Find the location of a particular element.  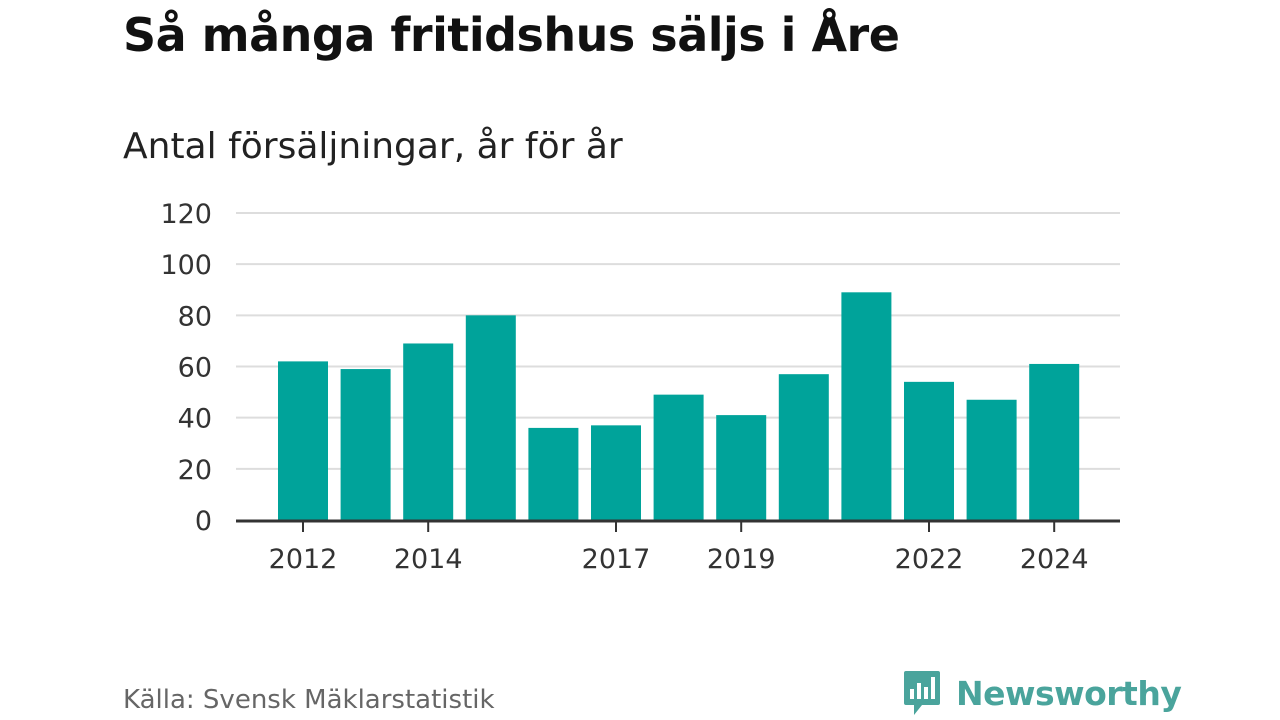

y-axis-ticks: 0 20 40 60 80 100 120 is located at coordinates (186, 368).